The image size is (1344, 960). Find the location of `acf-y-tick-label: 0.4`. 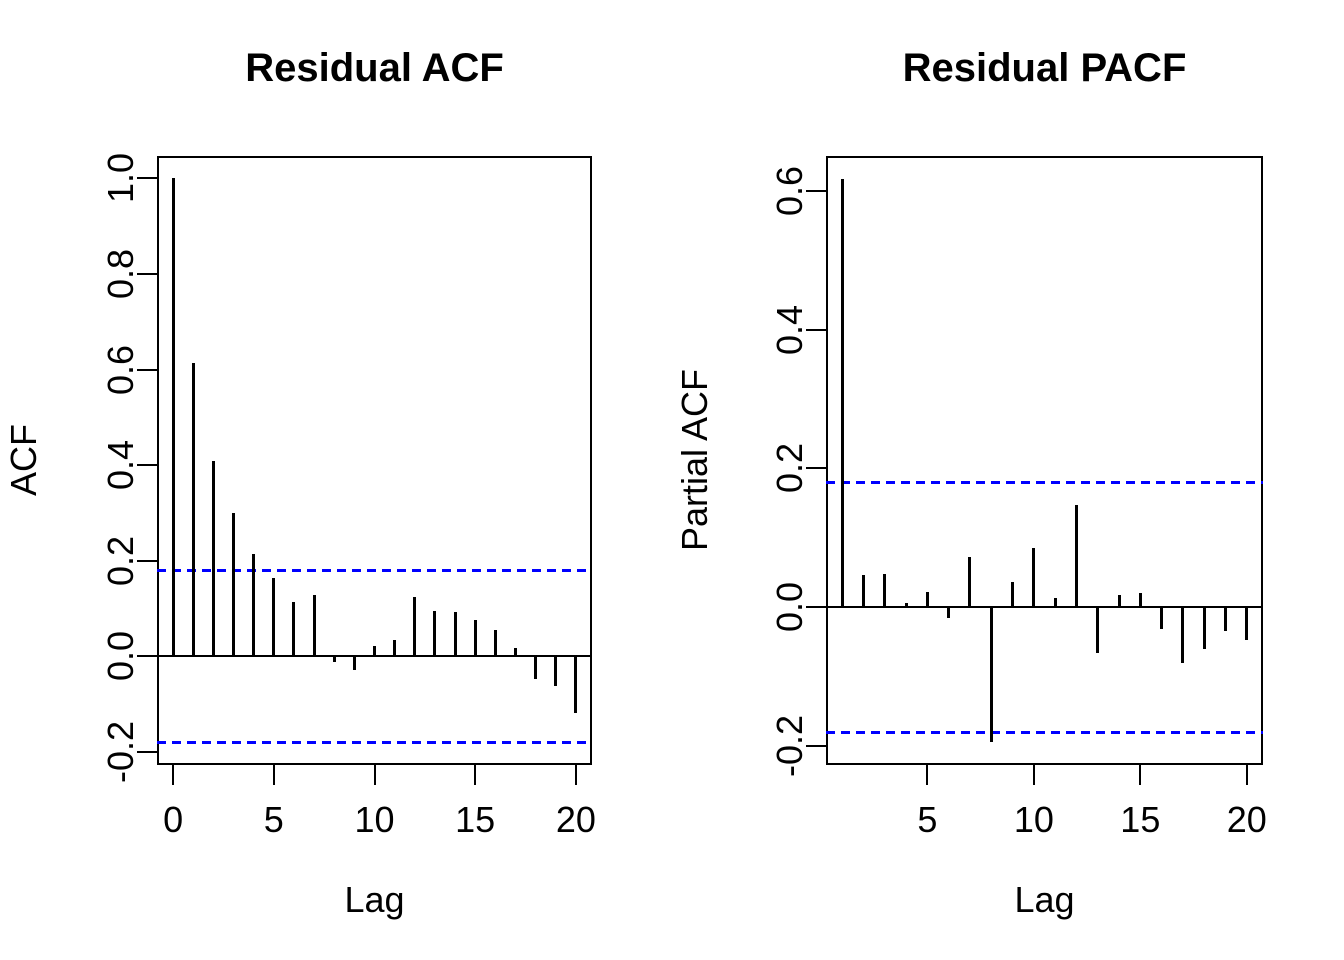

acf-y-tick-label: 0.4 is located at coordinates (120, 465).